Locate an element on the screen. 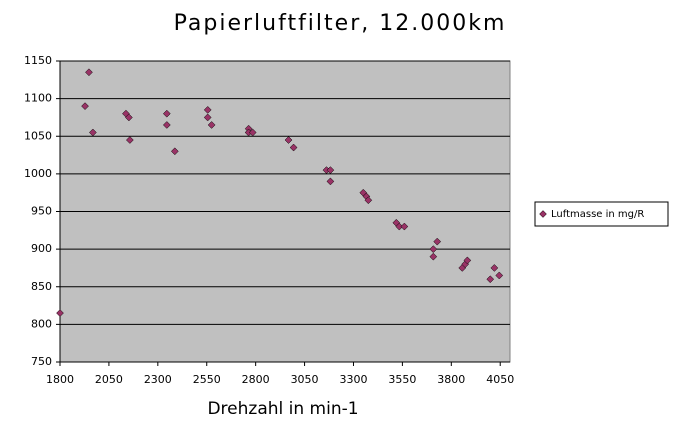 The image size is (681, 431). legend-label: Luftmasse in mg/R is located at coordinates (597, 214).